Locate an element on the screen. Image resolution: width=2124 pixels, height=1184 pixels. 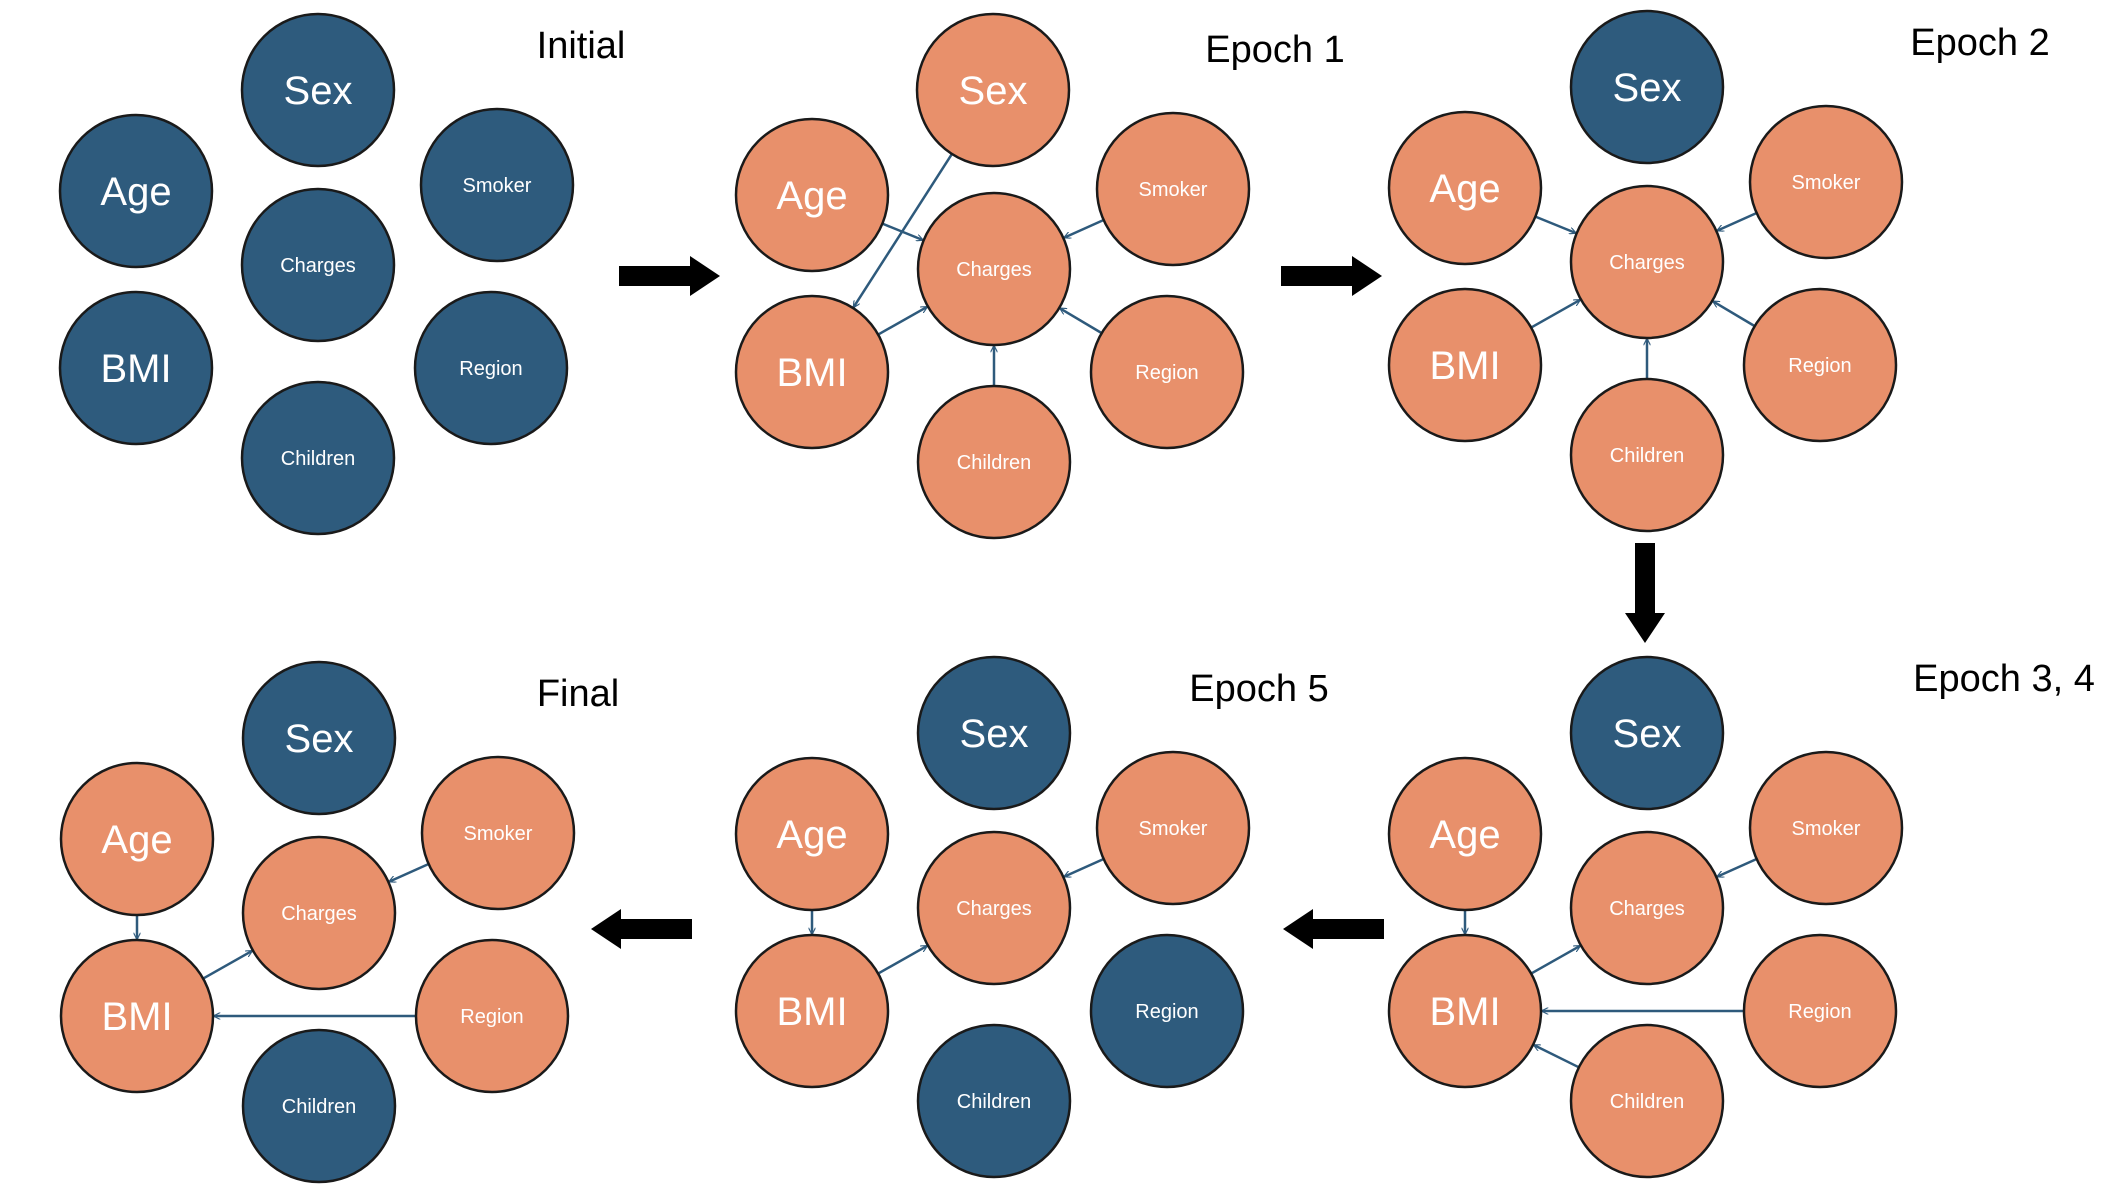
edge-age-to-charges is located at coordinates (1554, 224).